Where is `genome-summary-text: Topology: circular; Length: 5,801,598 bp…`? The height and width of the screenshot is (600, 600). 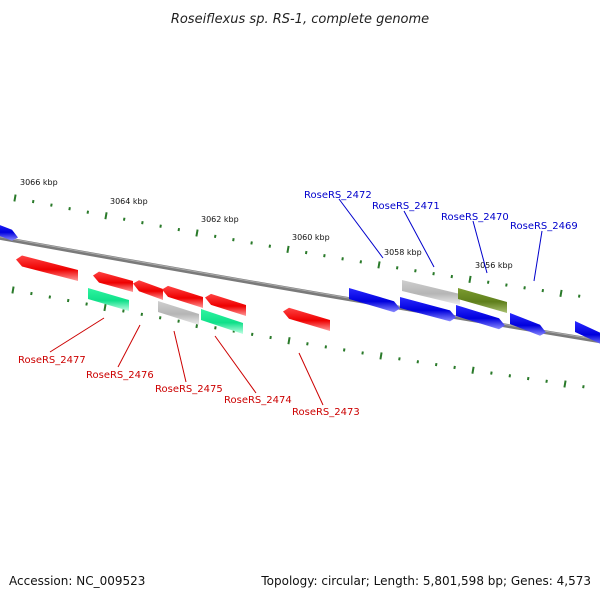 genome-summary-text: Topology: circular; Length: 5,801,598 bp… is located at coordinates (426, 581).